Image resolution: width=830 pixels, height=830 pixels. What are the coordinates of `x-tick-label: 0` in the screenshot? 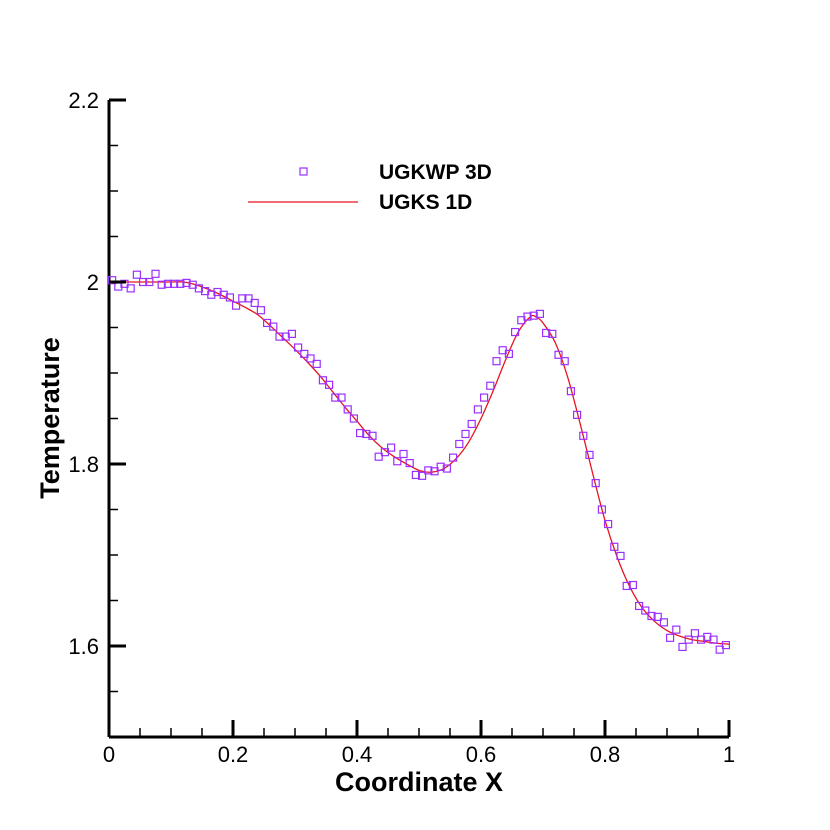 It's located at (109, 754).